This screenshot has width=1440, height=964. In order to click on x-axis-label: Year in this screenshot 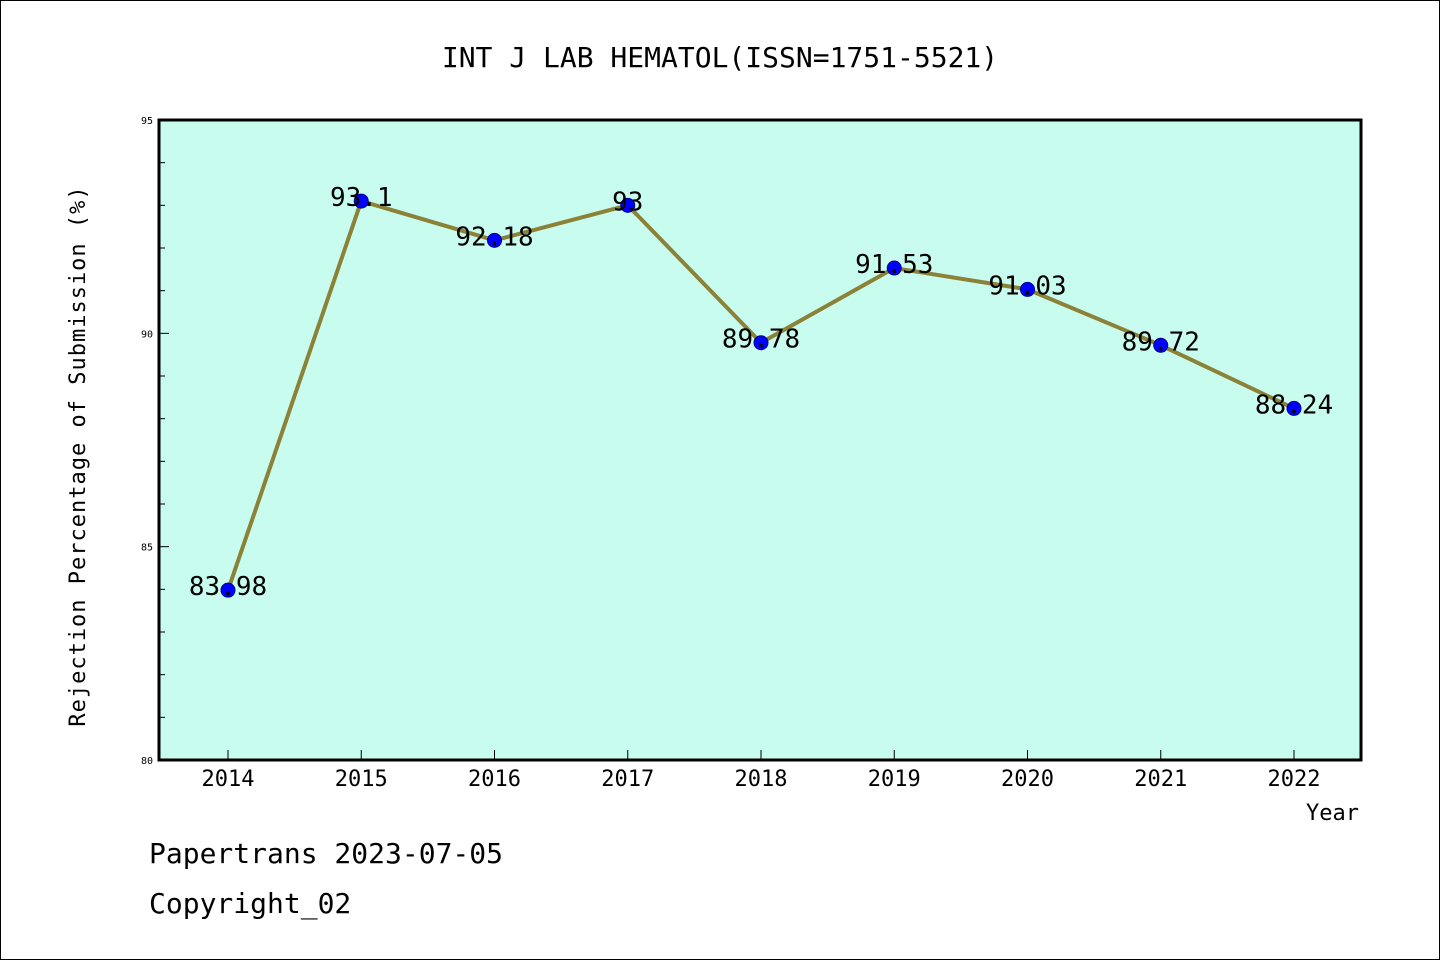, I will do `click(1332, 813)`.